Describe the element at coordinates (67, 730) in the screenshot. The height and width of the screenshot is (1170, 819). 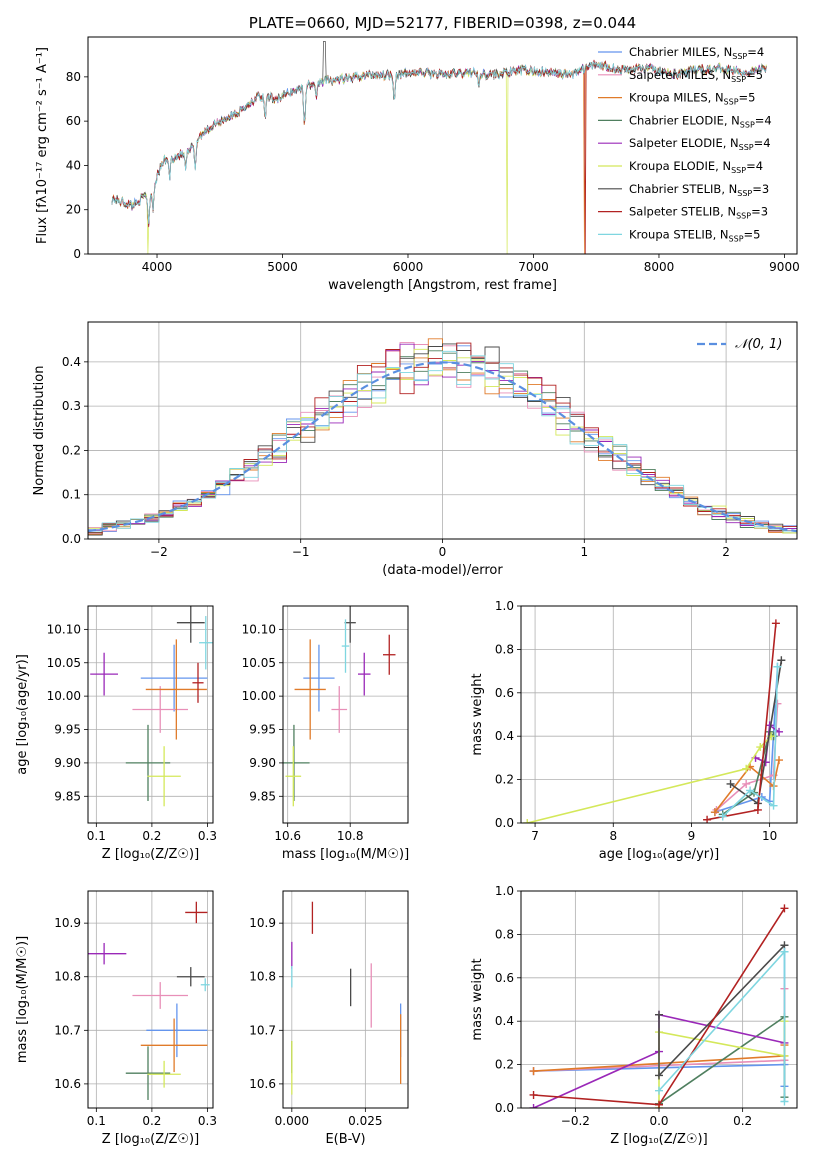
I see `y-tick-label: 9.95` at that location.